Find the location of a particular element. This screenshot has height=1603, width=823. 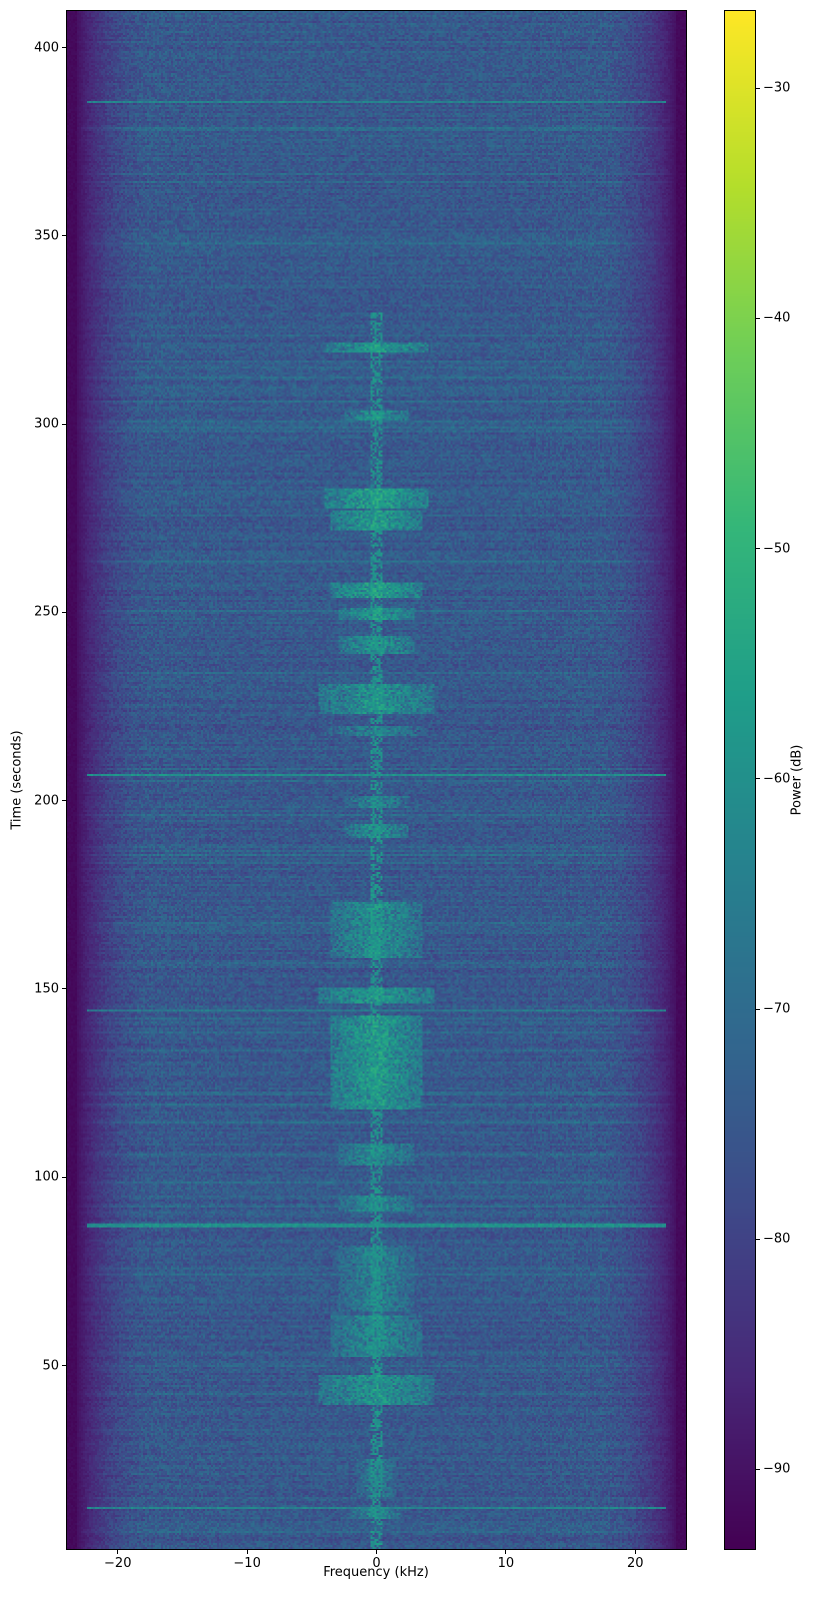

colorbar-tick-label: −40 is located at coordinates (777, 318).